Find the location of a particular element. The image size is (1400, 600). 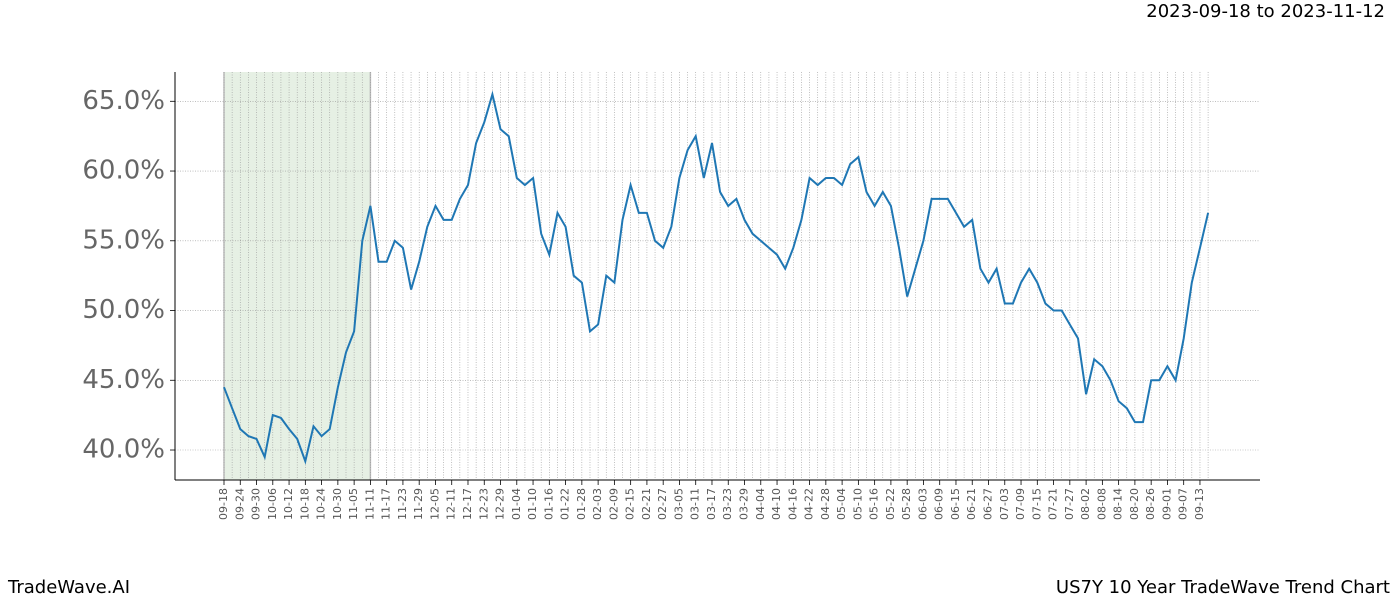

x-tick-label: 02-03 is located at coordinates (597, 504).